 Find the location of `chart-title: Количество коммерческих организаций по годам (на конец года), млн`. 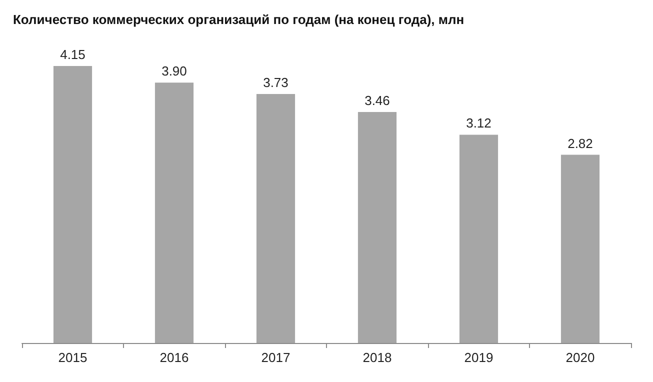

chart-title: Количество коммерческих организаций по годам (на конец года), млн is located at coordinates (238, 19).